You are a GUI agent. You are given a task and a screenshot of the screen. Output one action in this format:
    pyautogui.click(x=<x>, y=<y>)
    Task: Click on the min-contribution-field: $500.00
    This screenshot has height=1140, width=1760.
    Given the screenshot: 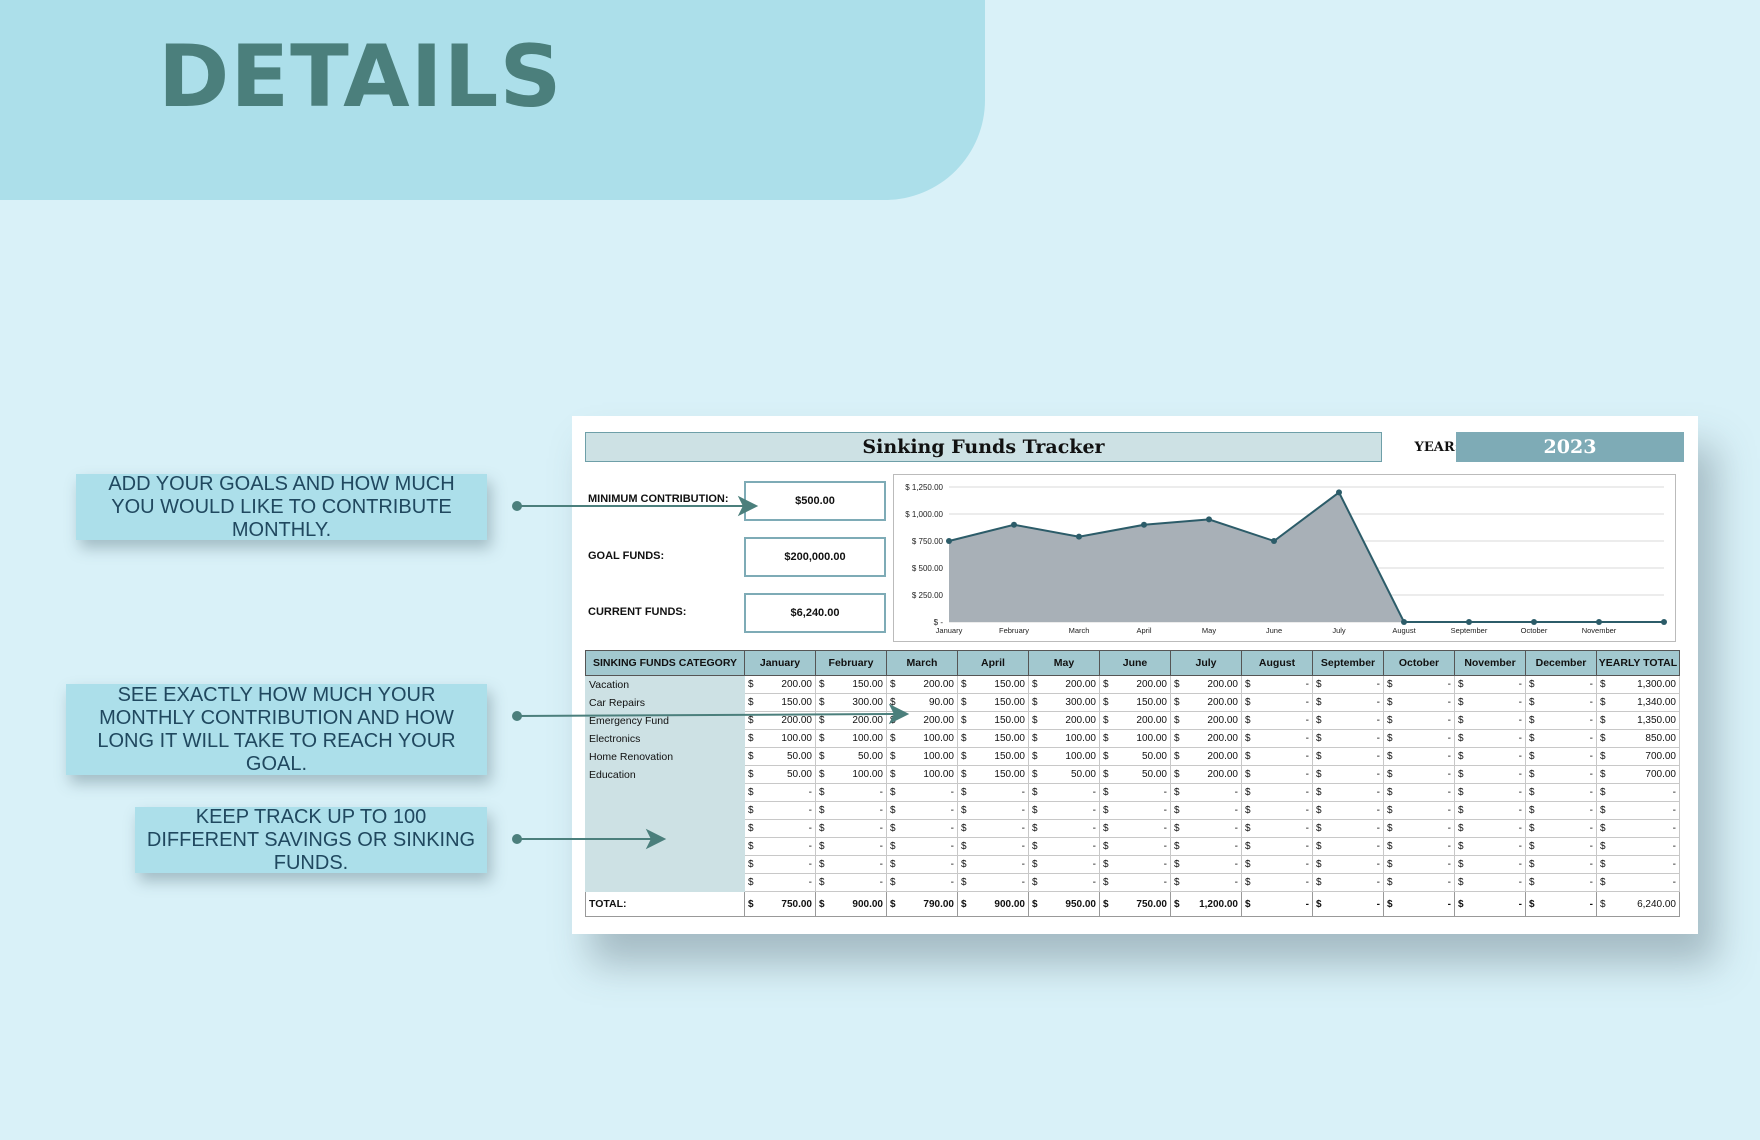 What is the action you would take?
    pyautogui.click(x=815, y=501)
    